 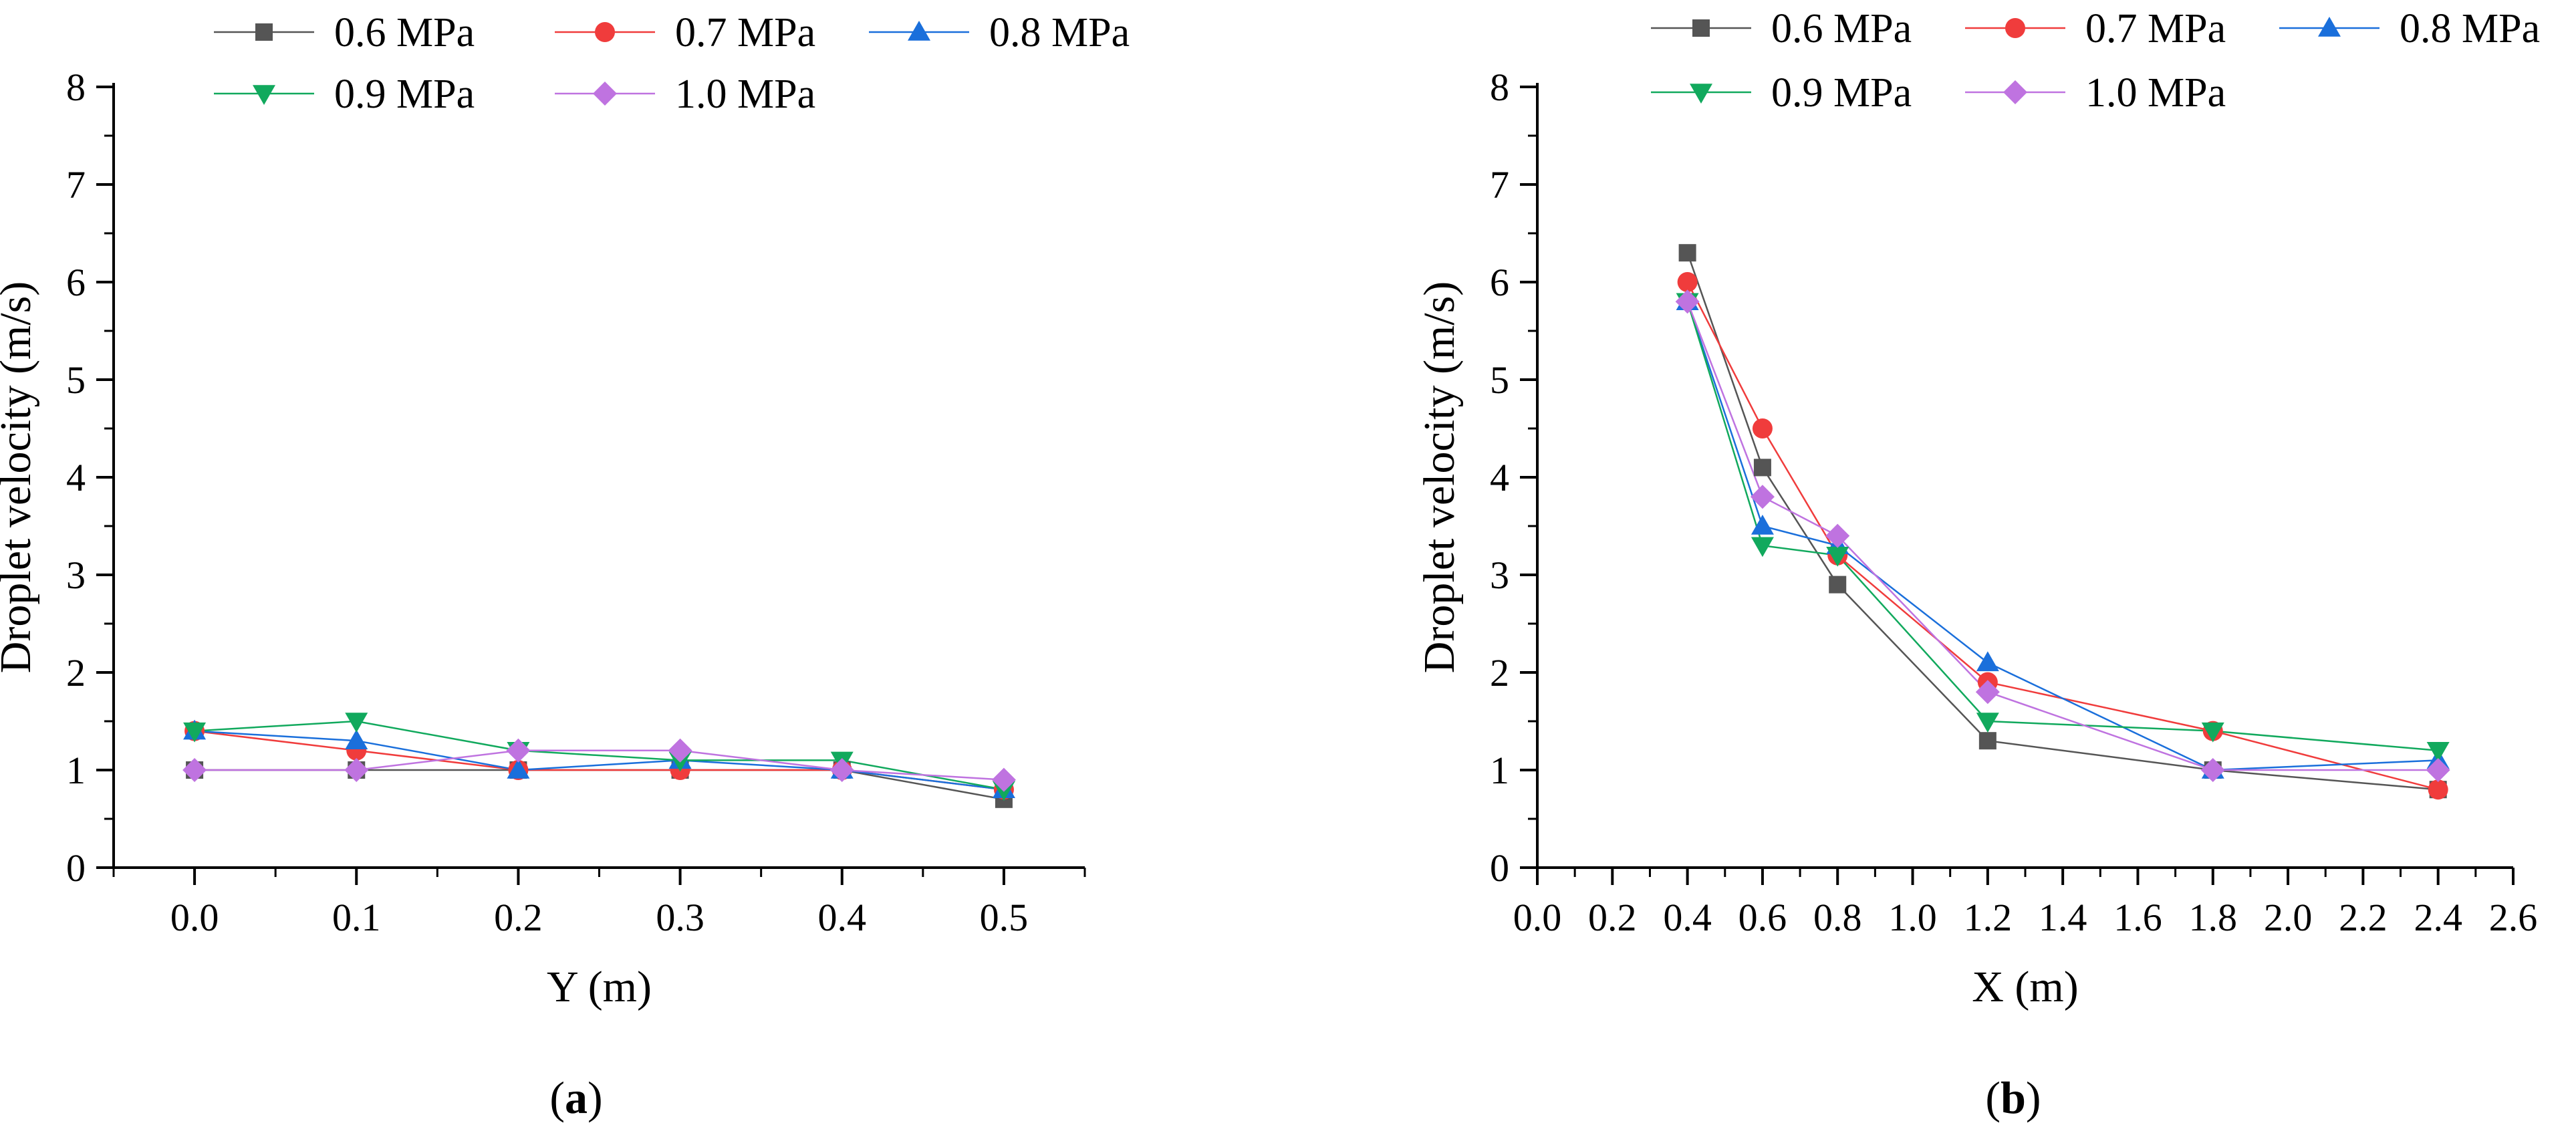 I want to click on x-axis-label: X (m), so click(x=2025, y=987).